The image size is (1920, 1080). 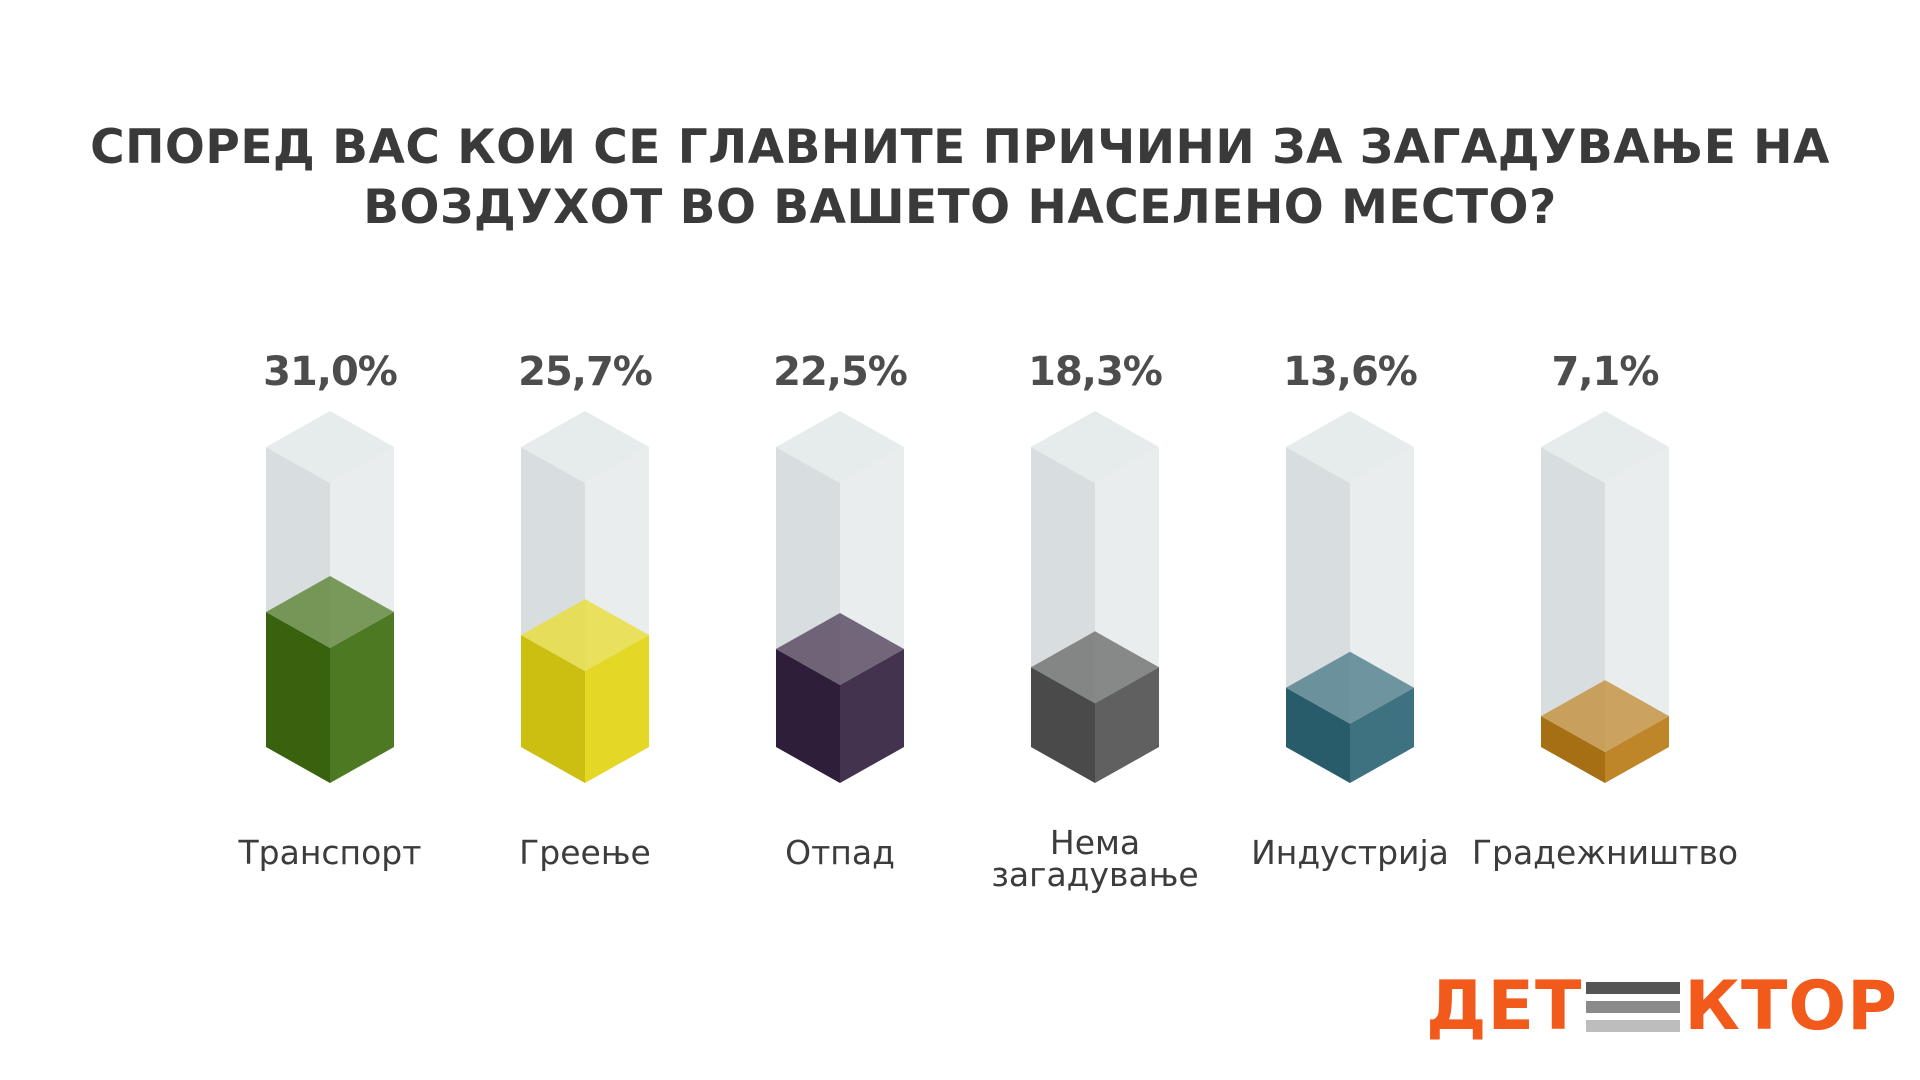 What do you see at coordinates (1095, 842) in the screenshot?
I see `category-label-line: Нема` at bounding box center [1095, 842].